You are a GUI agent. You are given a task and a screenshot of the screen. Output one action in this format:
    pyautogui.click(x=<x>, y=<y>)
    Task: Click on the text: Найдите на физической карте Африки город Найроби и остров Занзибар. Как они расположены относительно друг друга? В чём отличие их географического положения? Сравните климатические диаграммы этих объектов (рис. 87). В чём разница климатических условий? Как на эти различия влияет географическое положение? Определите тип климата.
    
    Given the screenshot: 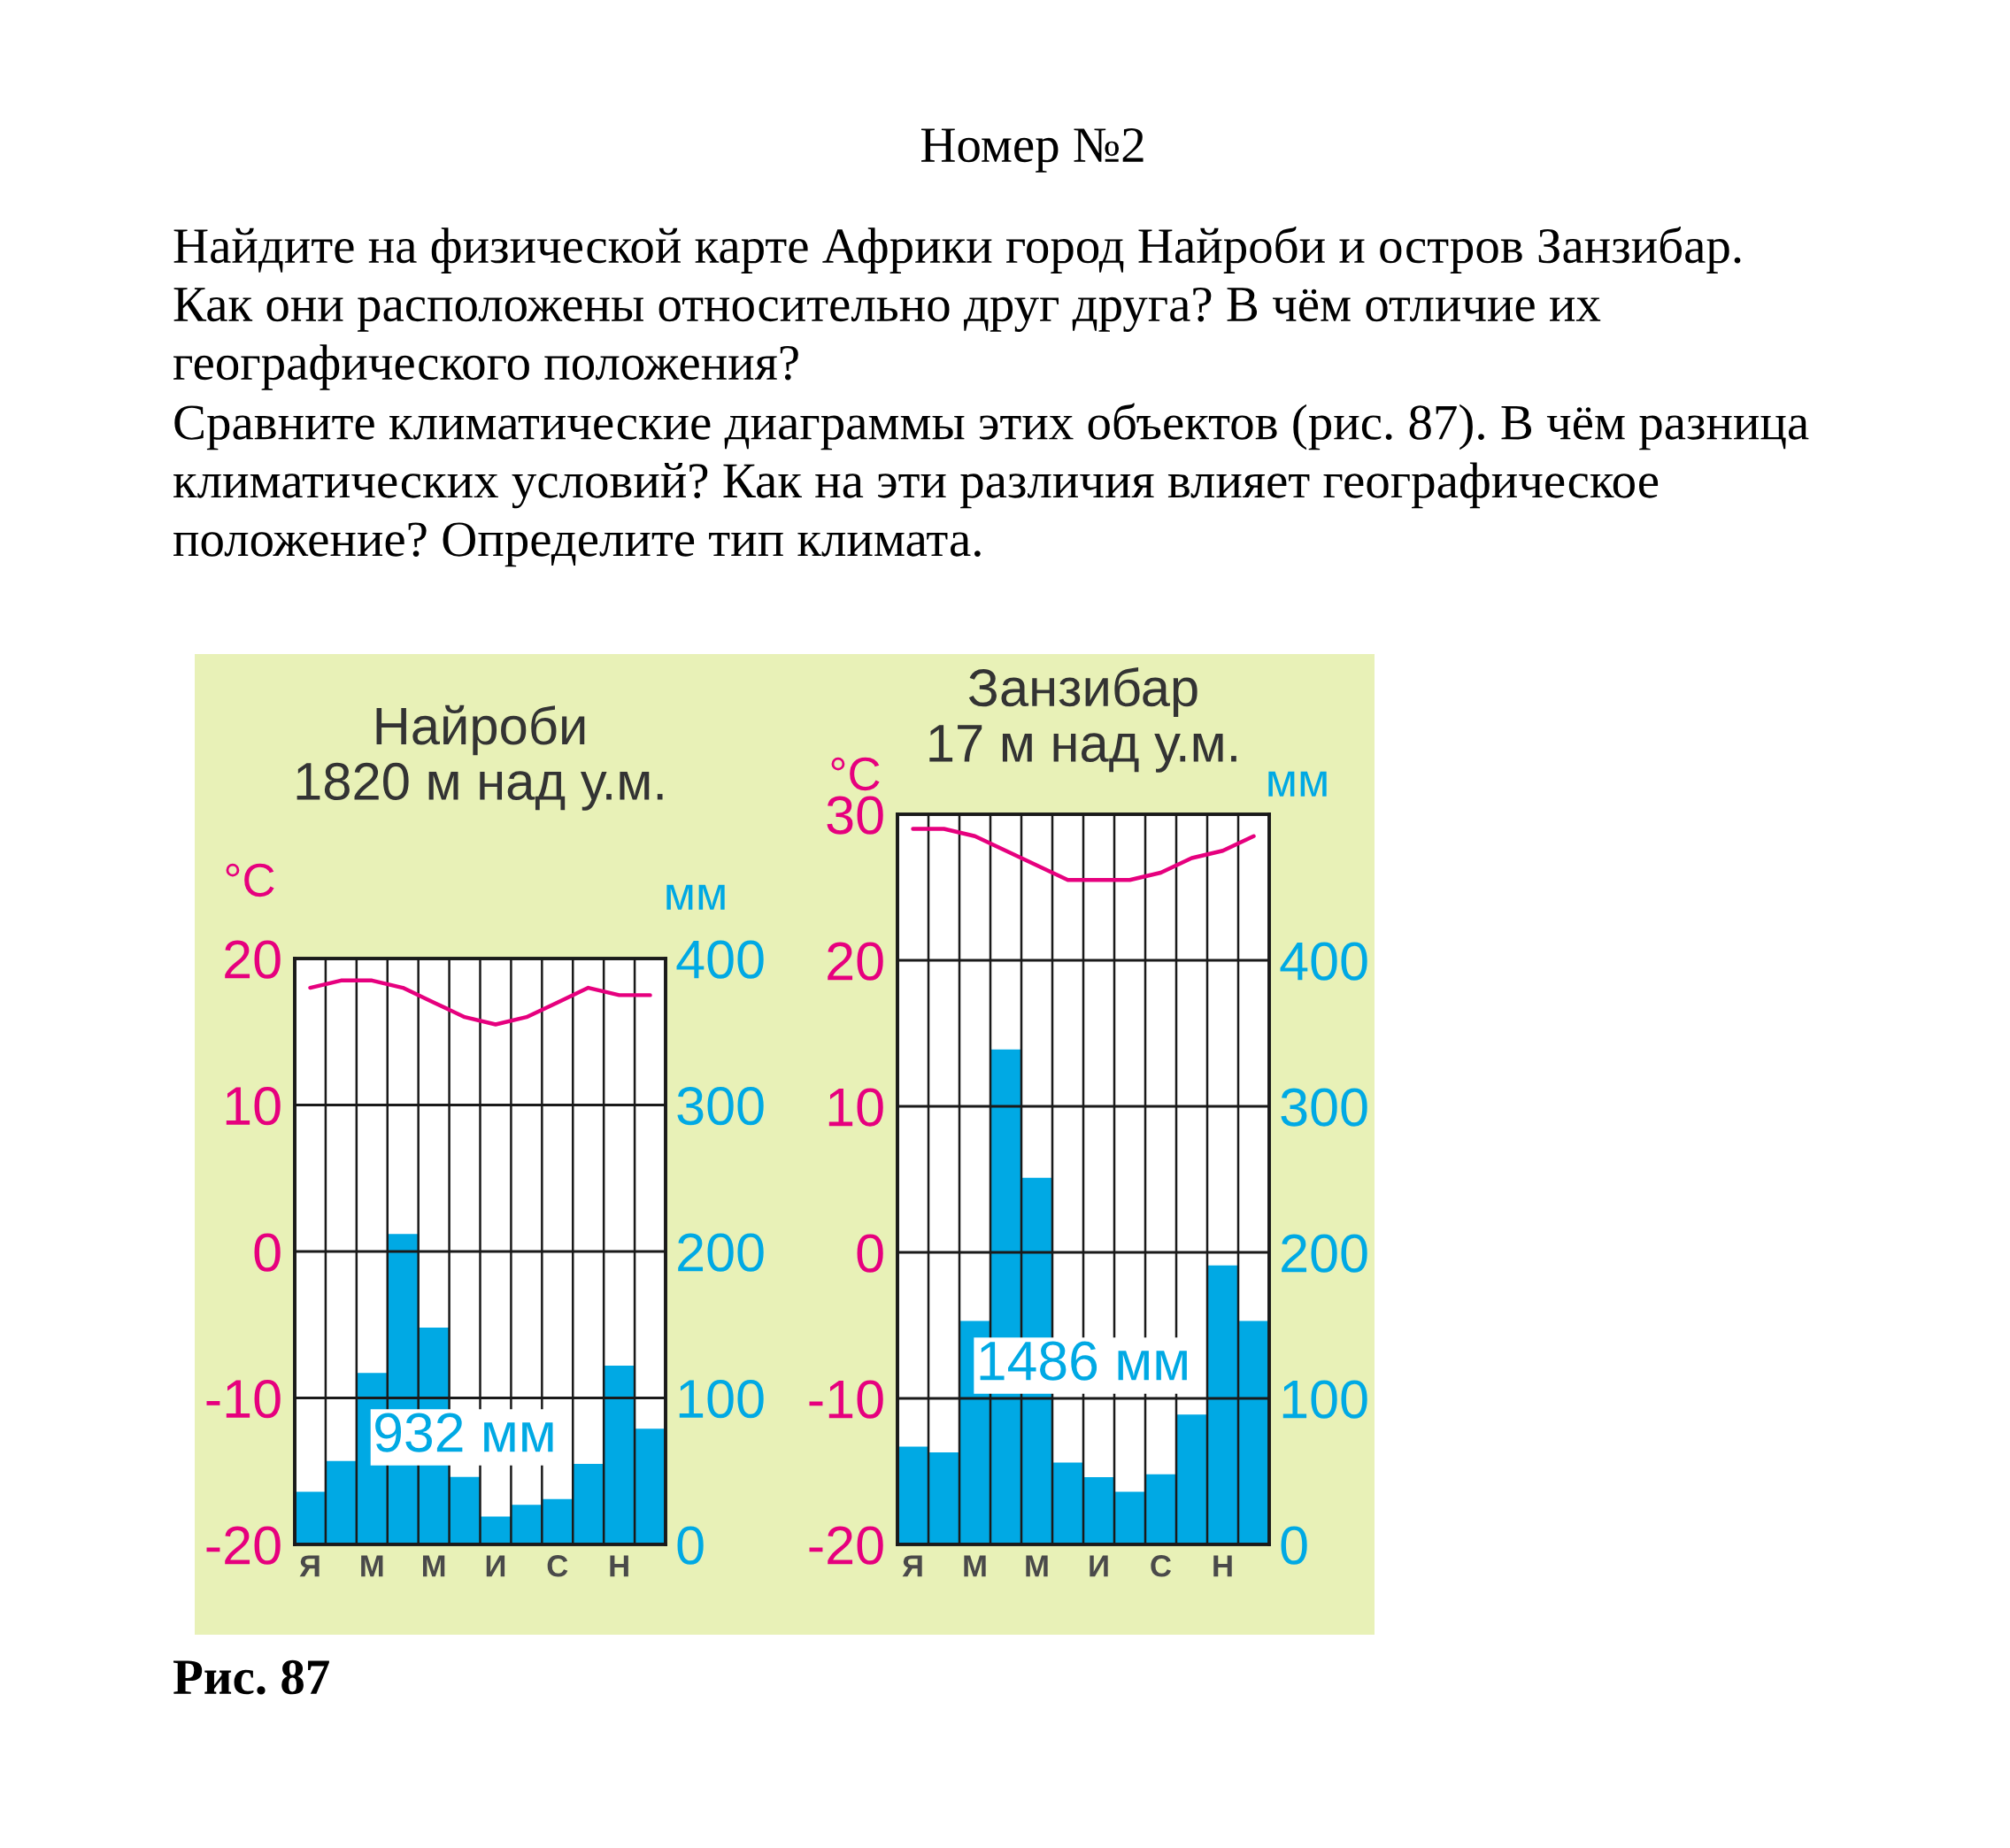 What is the action you would take?
    pyautogui.click(x=991, y=397)
    